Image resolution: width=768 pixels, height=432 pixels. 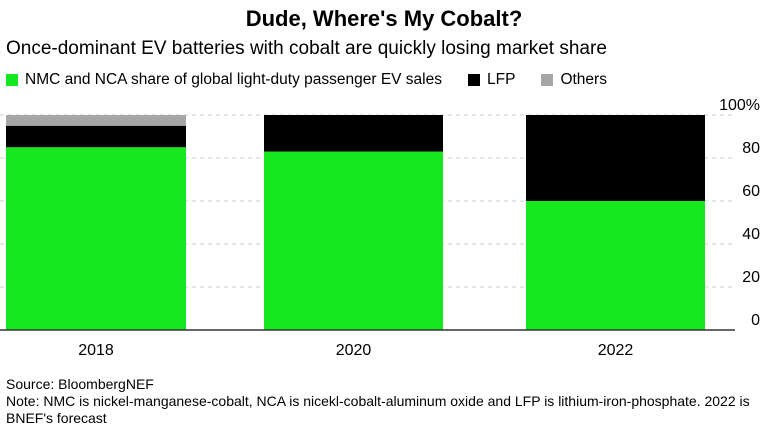 What do you see at coordinates (751, 148) in the screenshot?
I see `y-tick-label: 80` at bounding box center [751, 148].